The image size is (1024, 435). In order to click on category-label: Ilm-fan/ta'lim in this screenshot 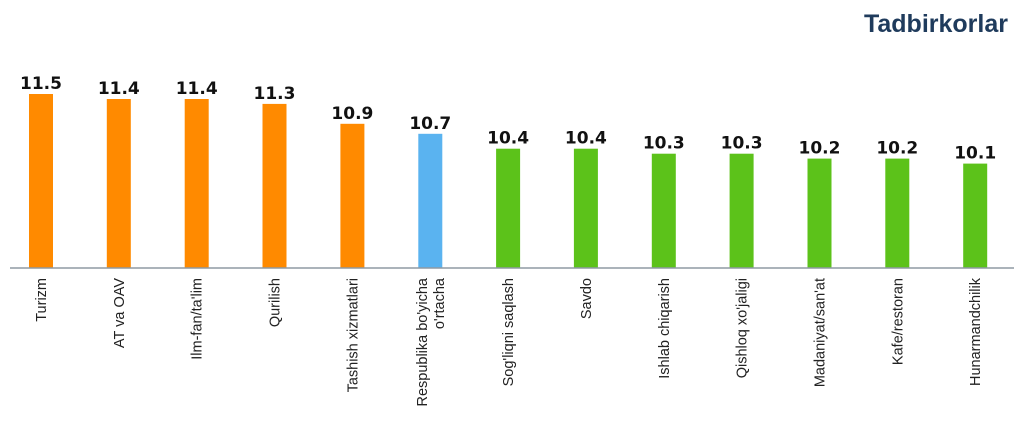, I will do `click(198, 319)`.